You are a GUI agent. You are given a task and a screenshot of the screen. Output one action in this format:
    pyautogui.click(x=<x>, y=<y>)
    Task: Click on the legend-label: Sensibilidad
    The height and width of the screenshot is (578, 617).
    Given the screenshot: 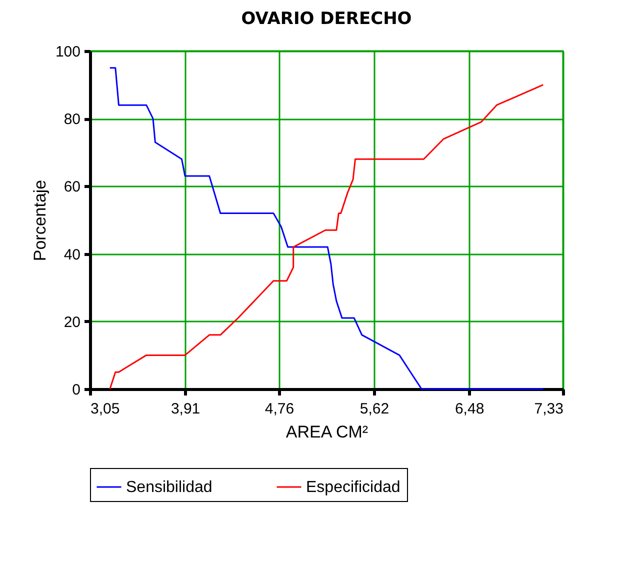 What is the action you would take?
    pyautogui.click(x=169, y=487)
    